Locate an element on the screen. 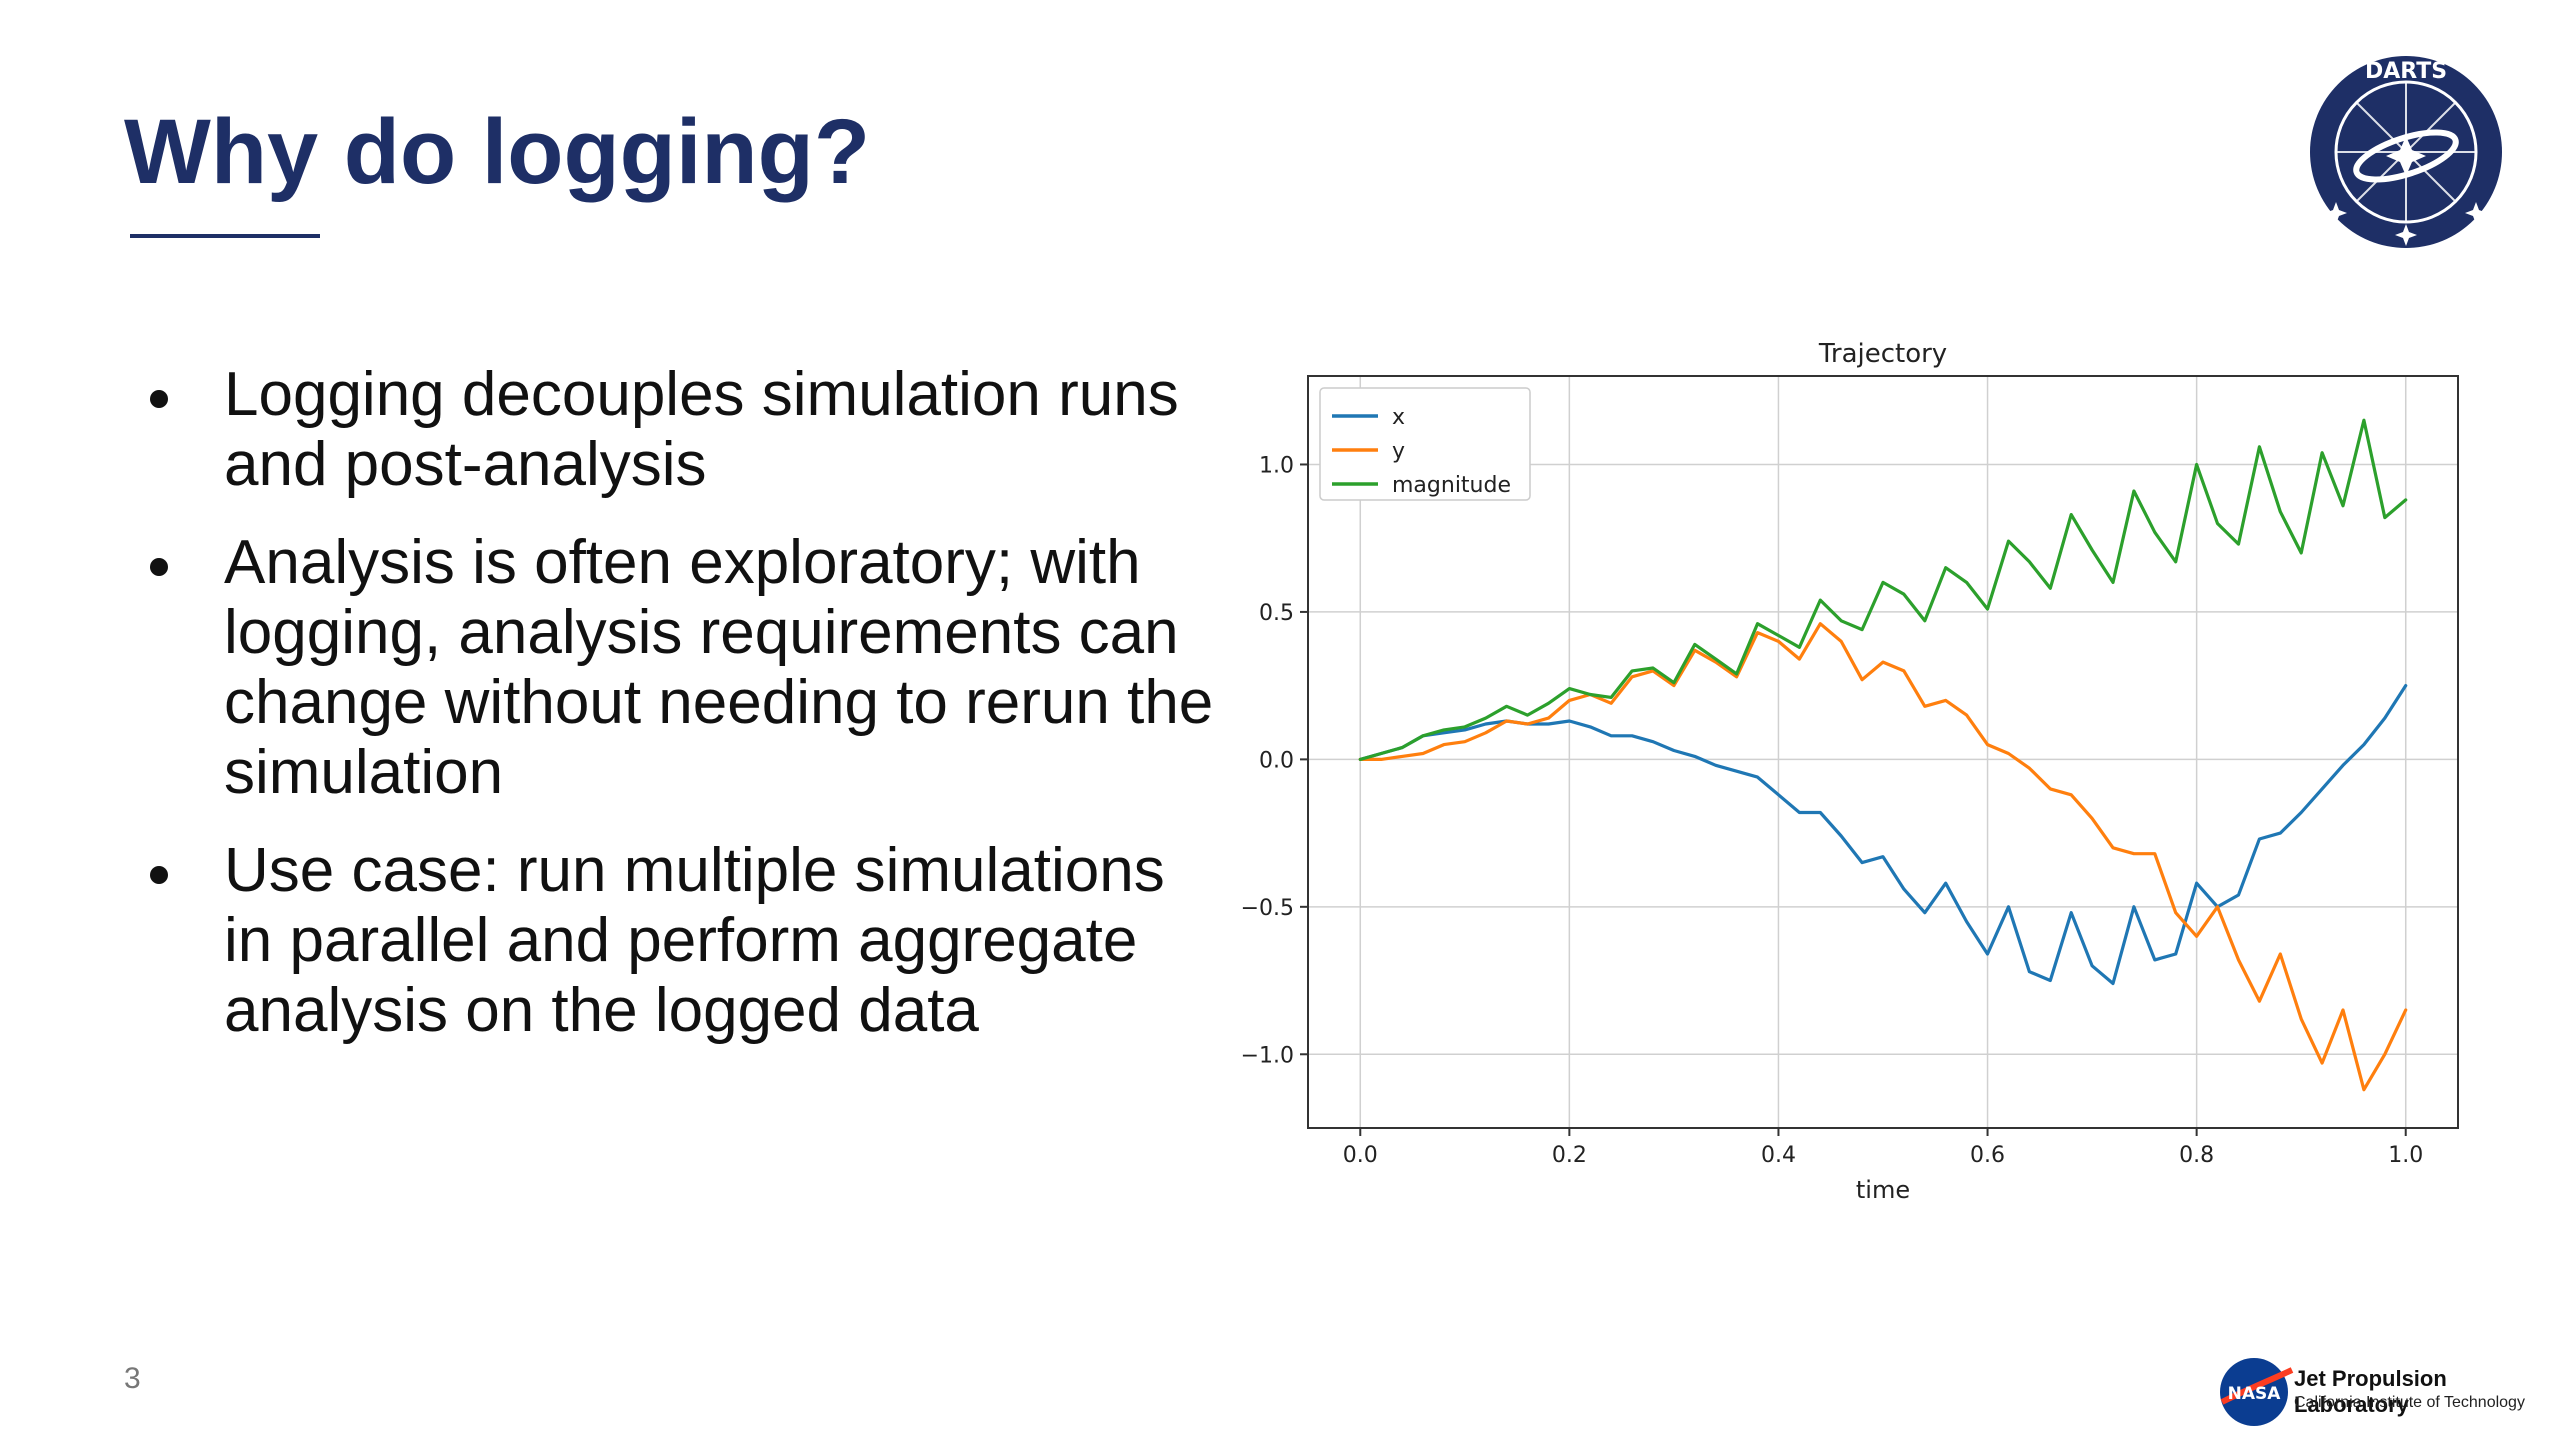  chart-title: Trajectory is located at coordinates (1882, 354).